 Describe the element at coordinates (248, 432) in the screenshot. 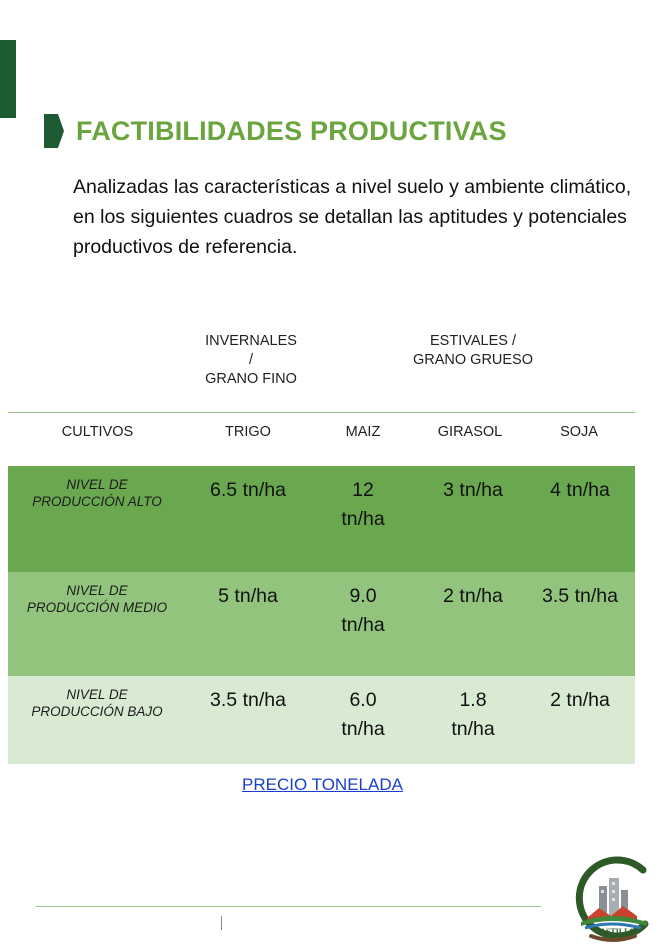

I see `column-header-trigo: TRIGO` at that location.